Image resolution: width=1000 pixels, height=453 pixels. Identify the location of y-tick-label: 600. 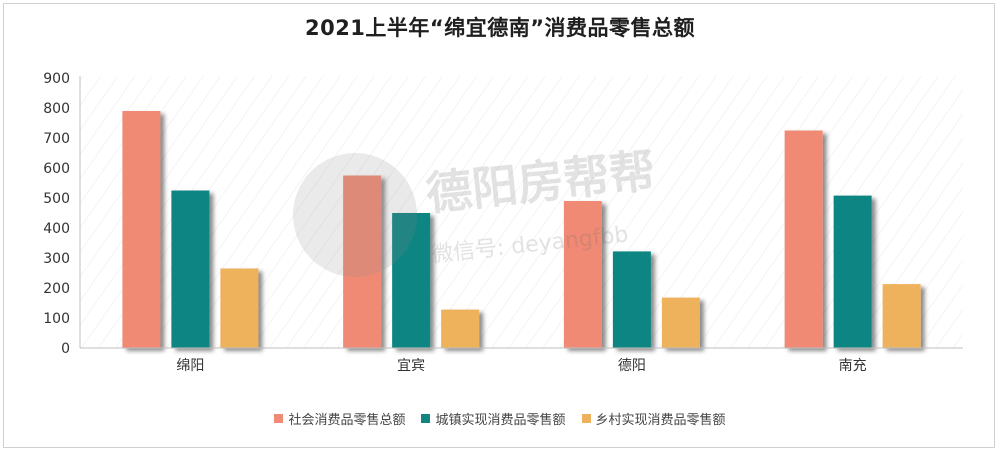
(56, 169).